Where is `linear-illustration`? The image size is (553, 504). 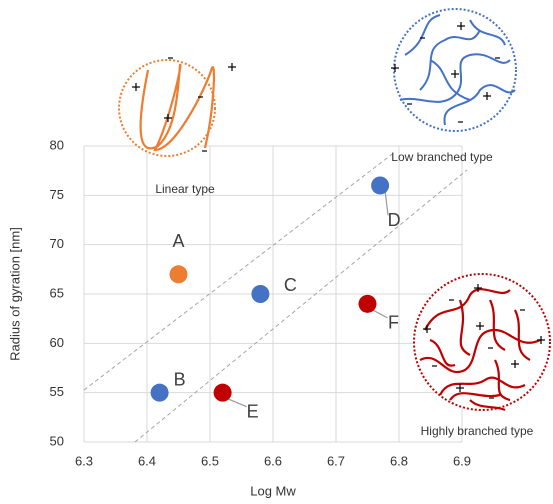 linear-illustration is located at coordinates (177, 107).